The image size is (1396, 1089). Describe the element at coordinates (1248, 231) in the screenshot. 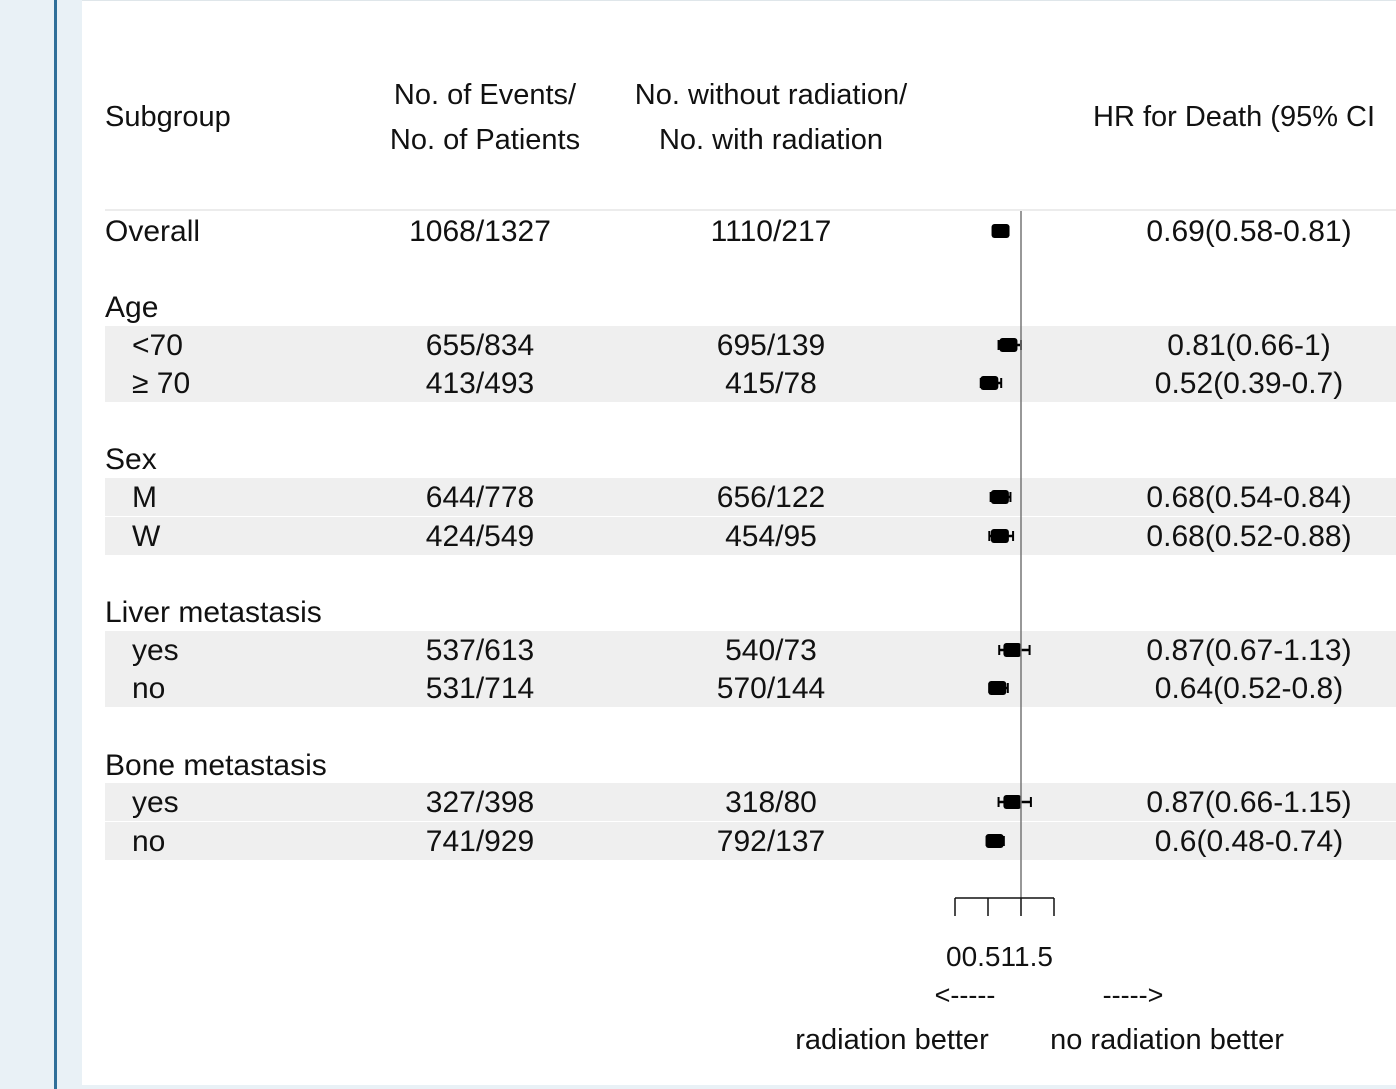

I see `row-hr-text: 0.69(0.58-0.81)` at that location.